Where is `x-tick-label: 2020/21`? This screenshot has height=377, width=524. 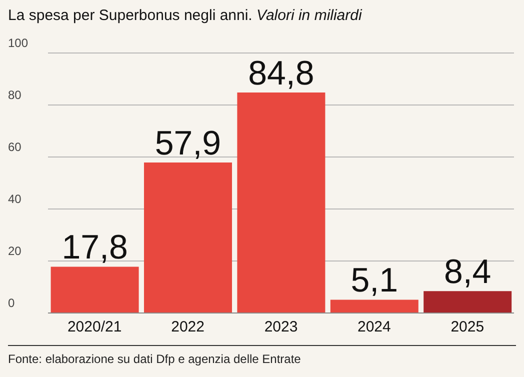
x-tick-label: 2020/21 is located at coordinates (94, 327).